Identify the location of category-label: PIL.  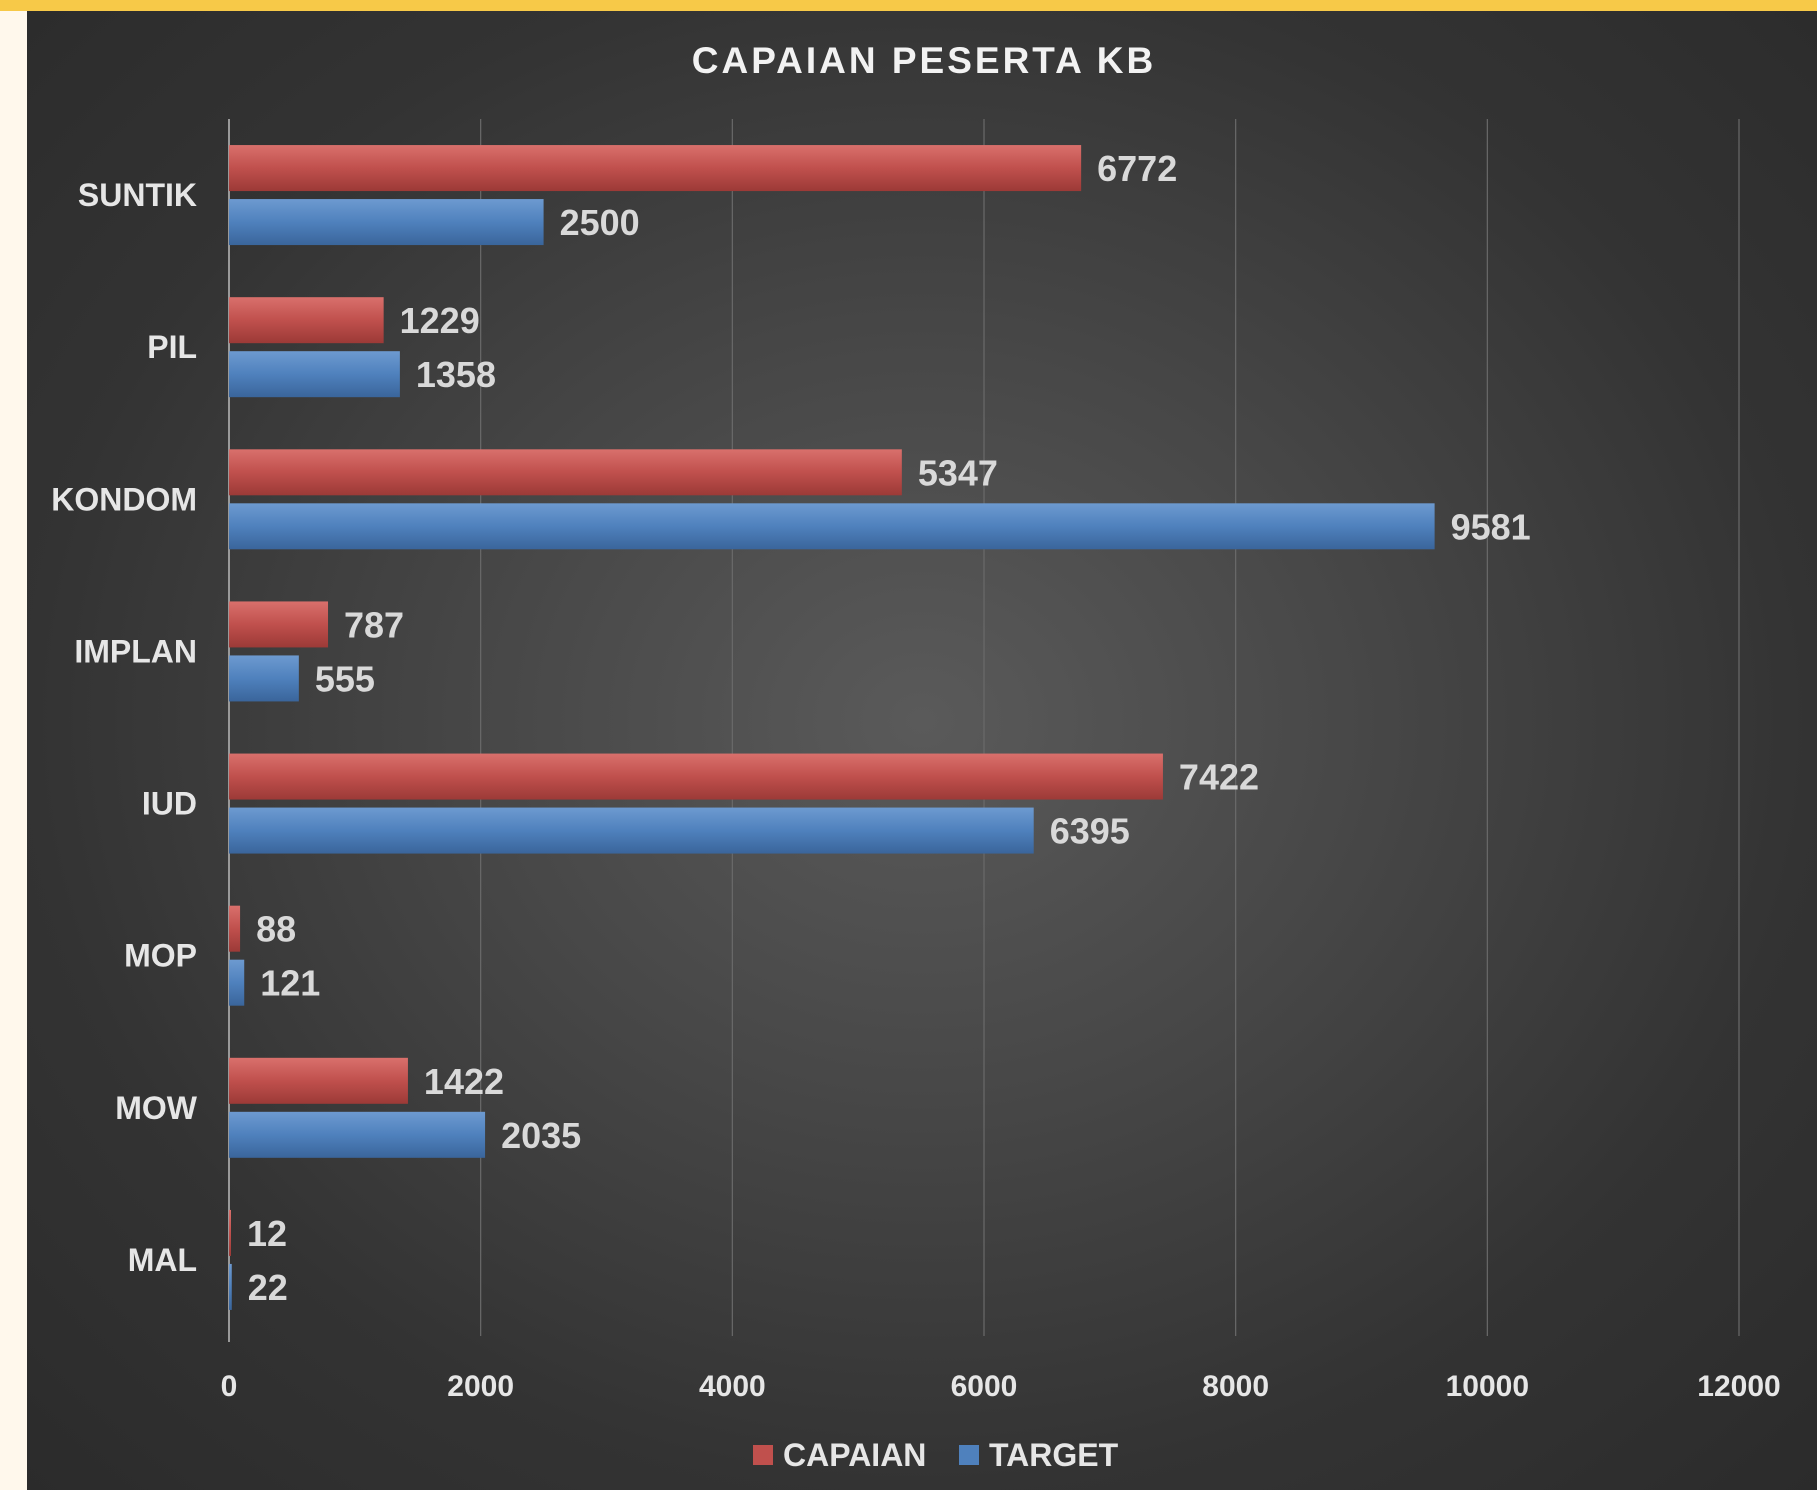
(172, 347).